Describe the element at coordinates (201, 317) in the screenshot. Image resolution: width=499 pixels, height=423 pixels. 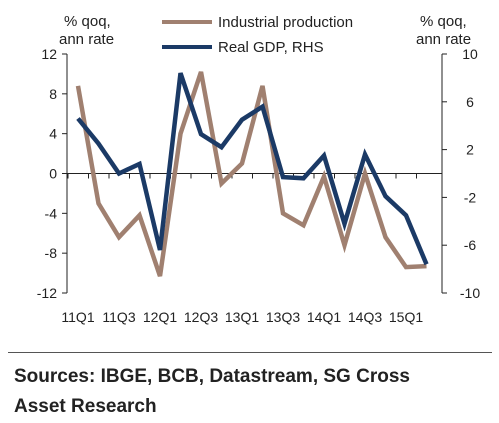
I see `x-tick-label: 12Q3` at that location.